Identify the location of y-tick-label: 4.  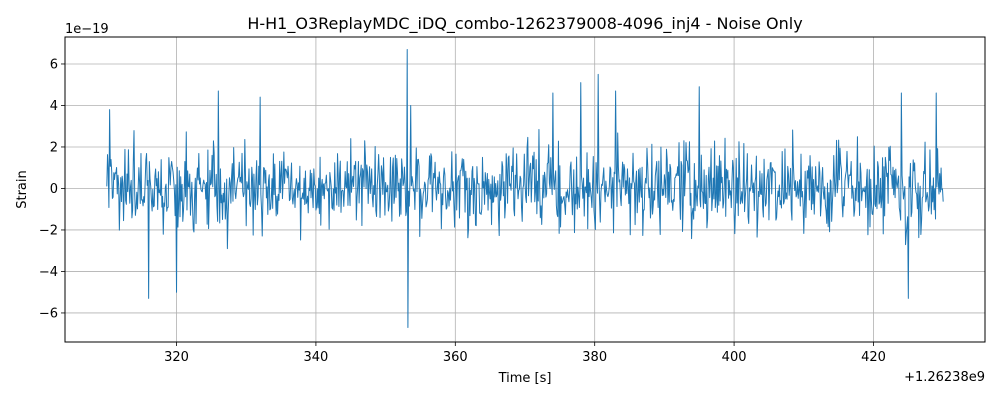
(54, 106).